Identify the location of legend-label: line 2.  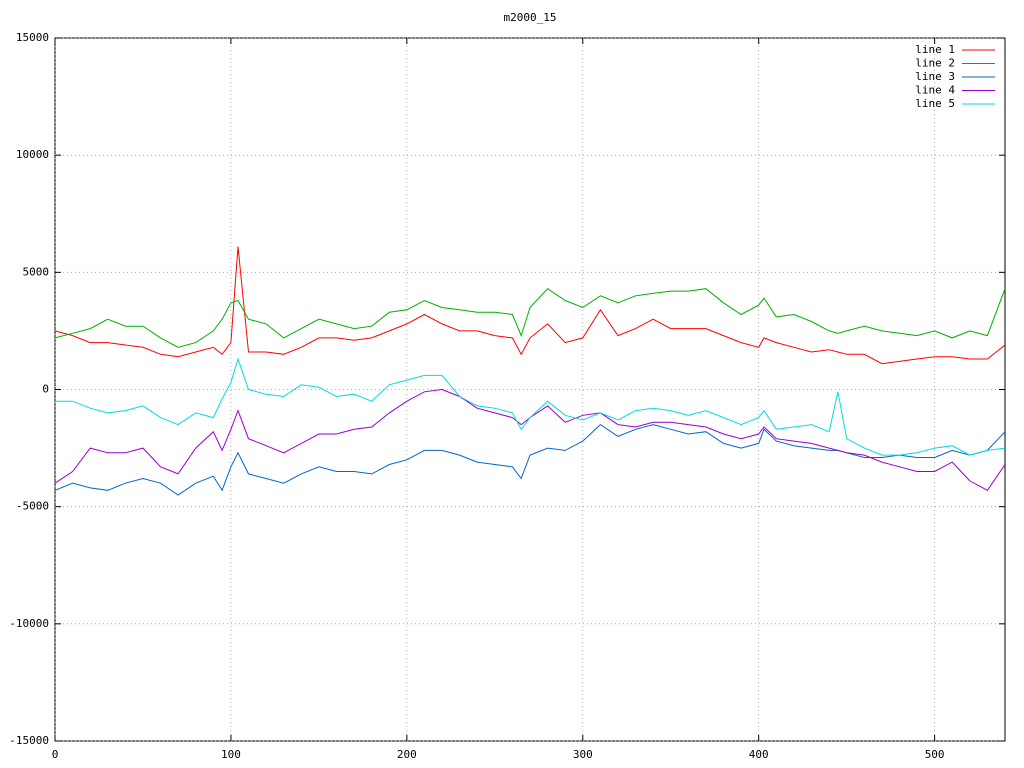
(935, 63).